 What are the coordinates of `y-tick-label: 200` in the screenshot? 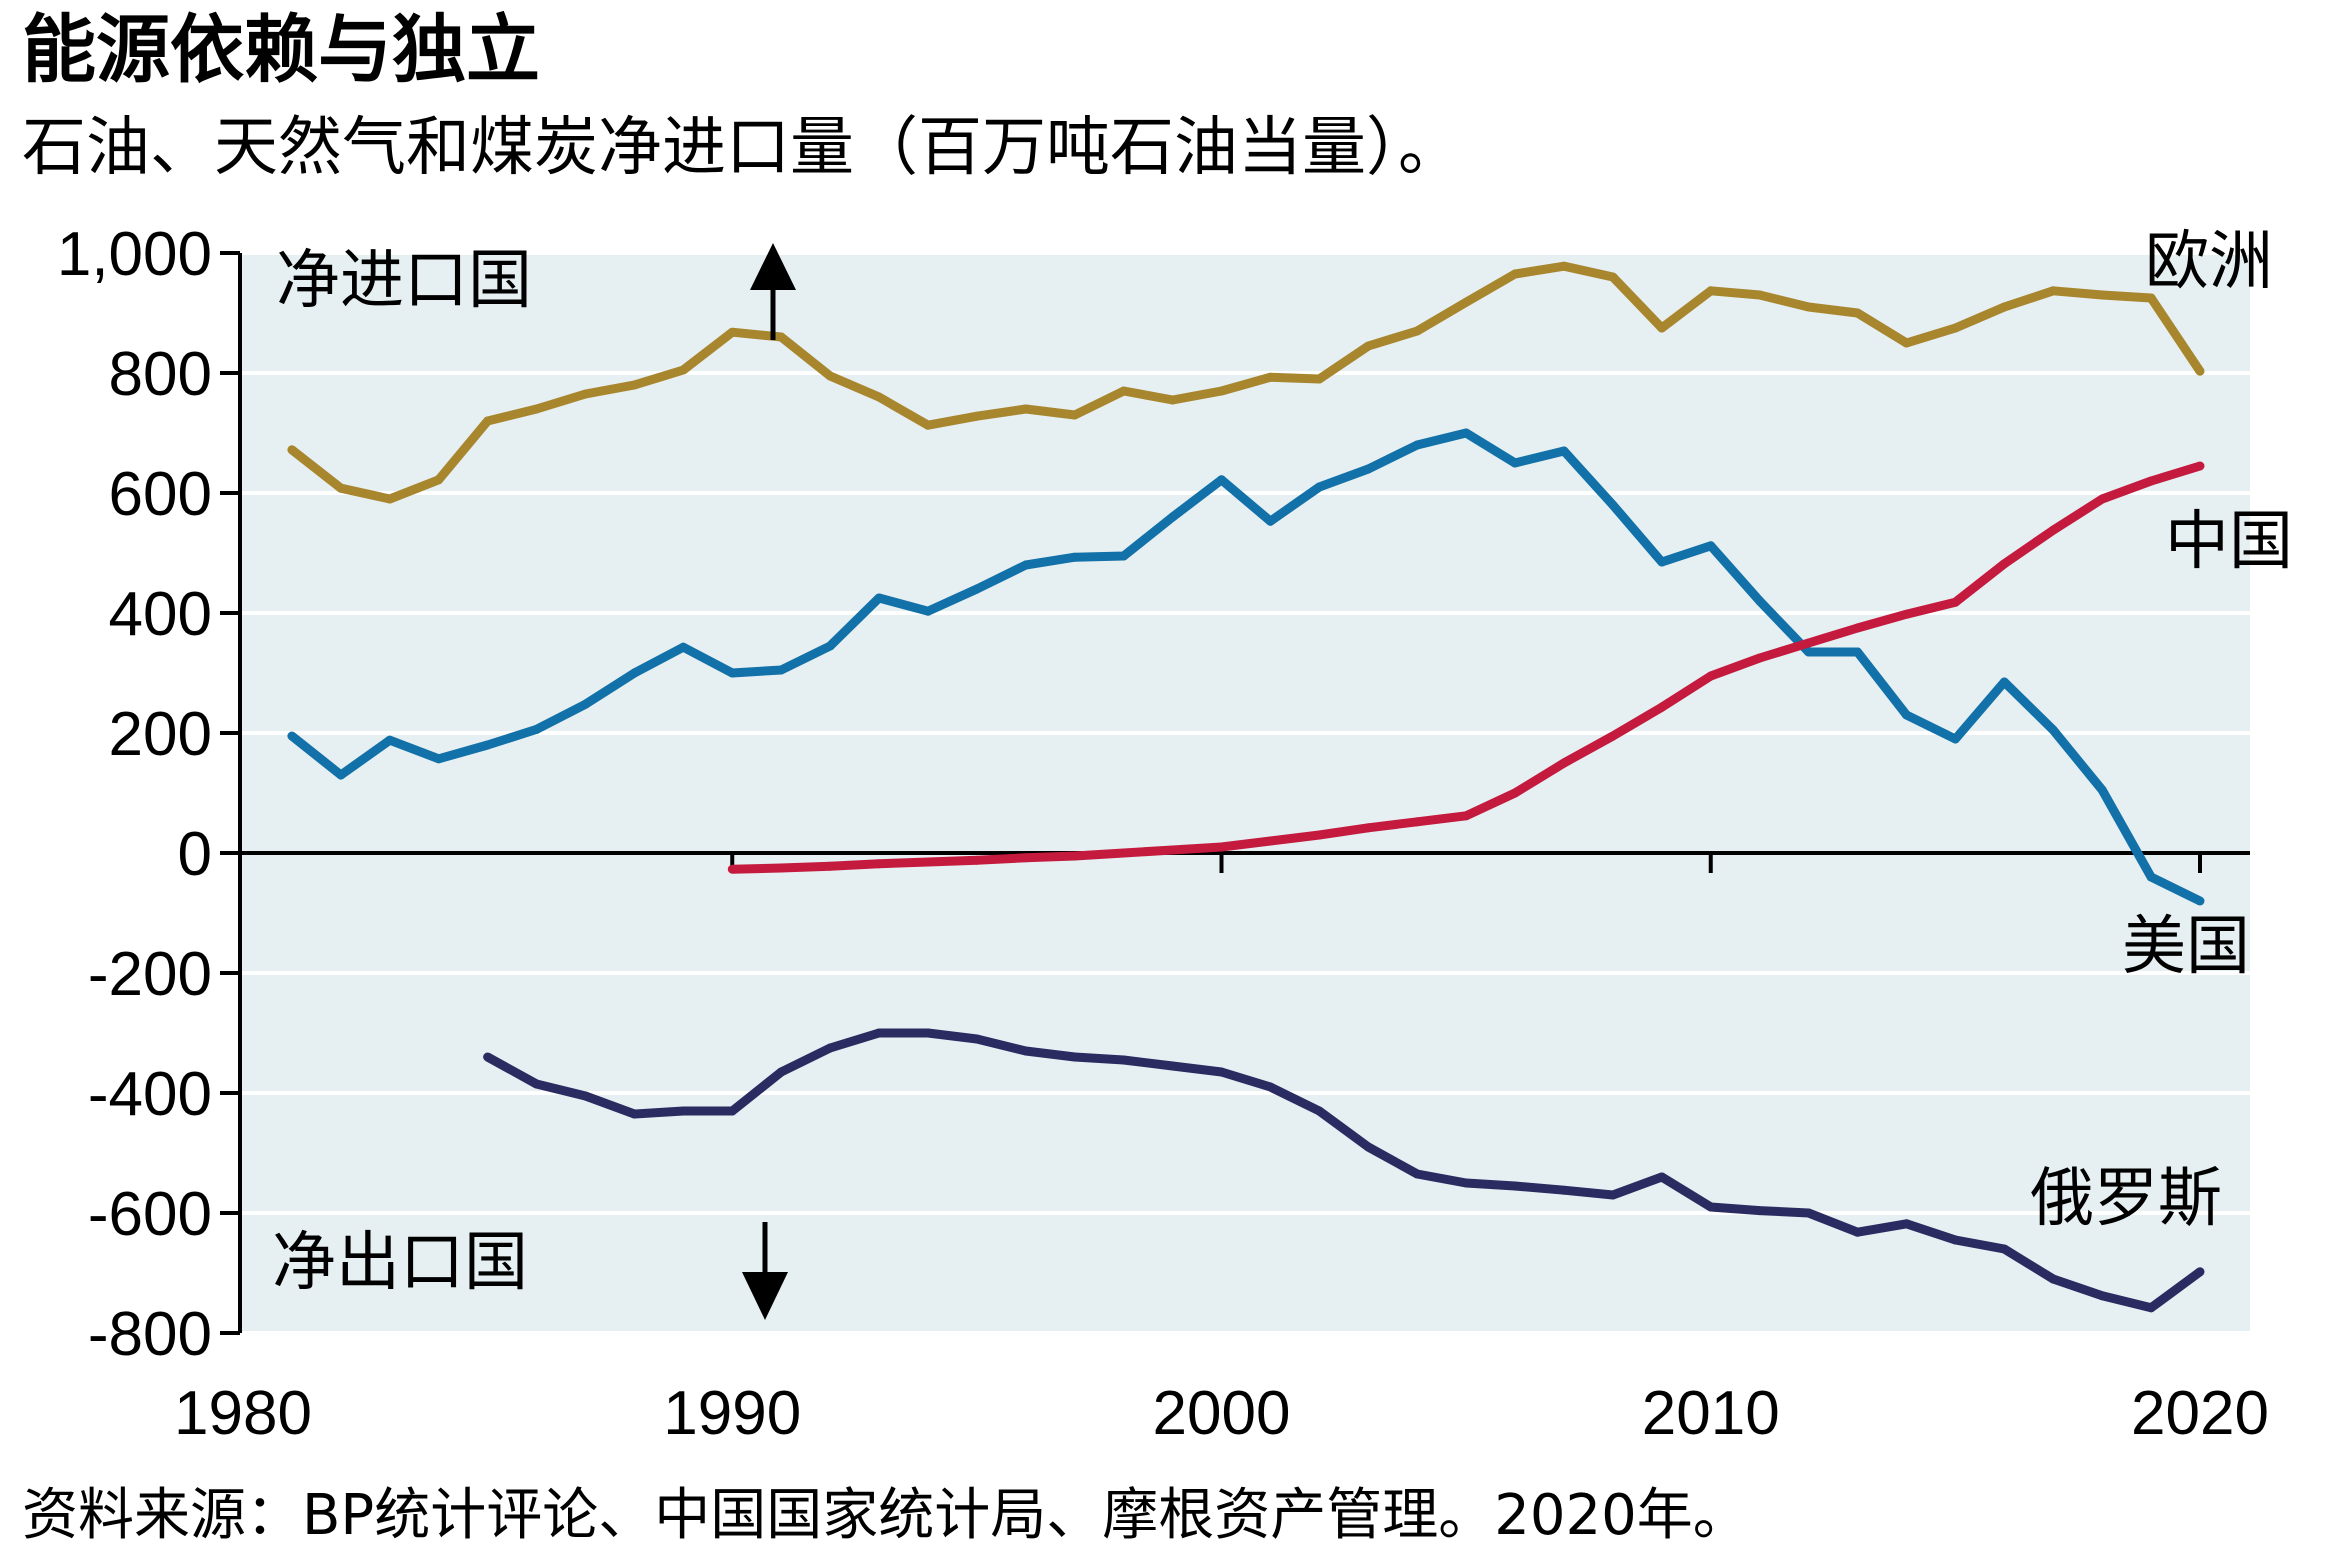 It's located at (160, 734).